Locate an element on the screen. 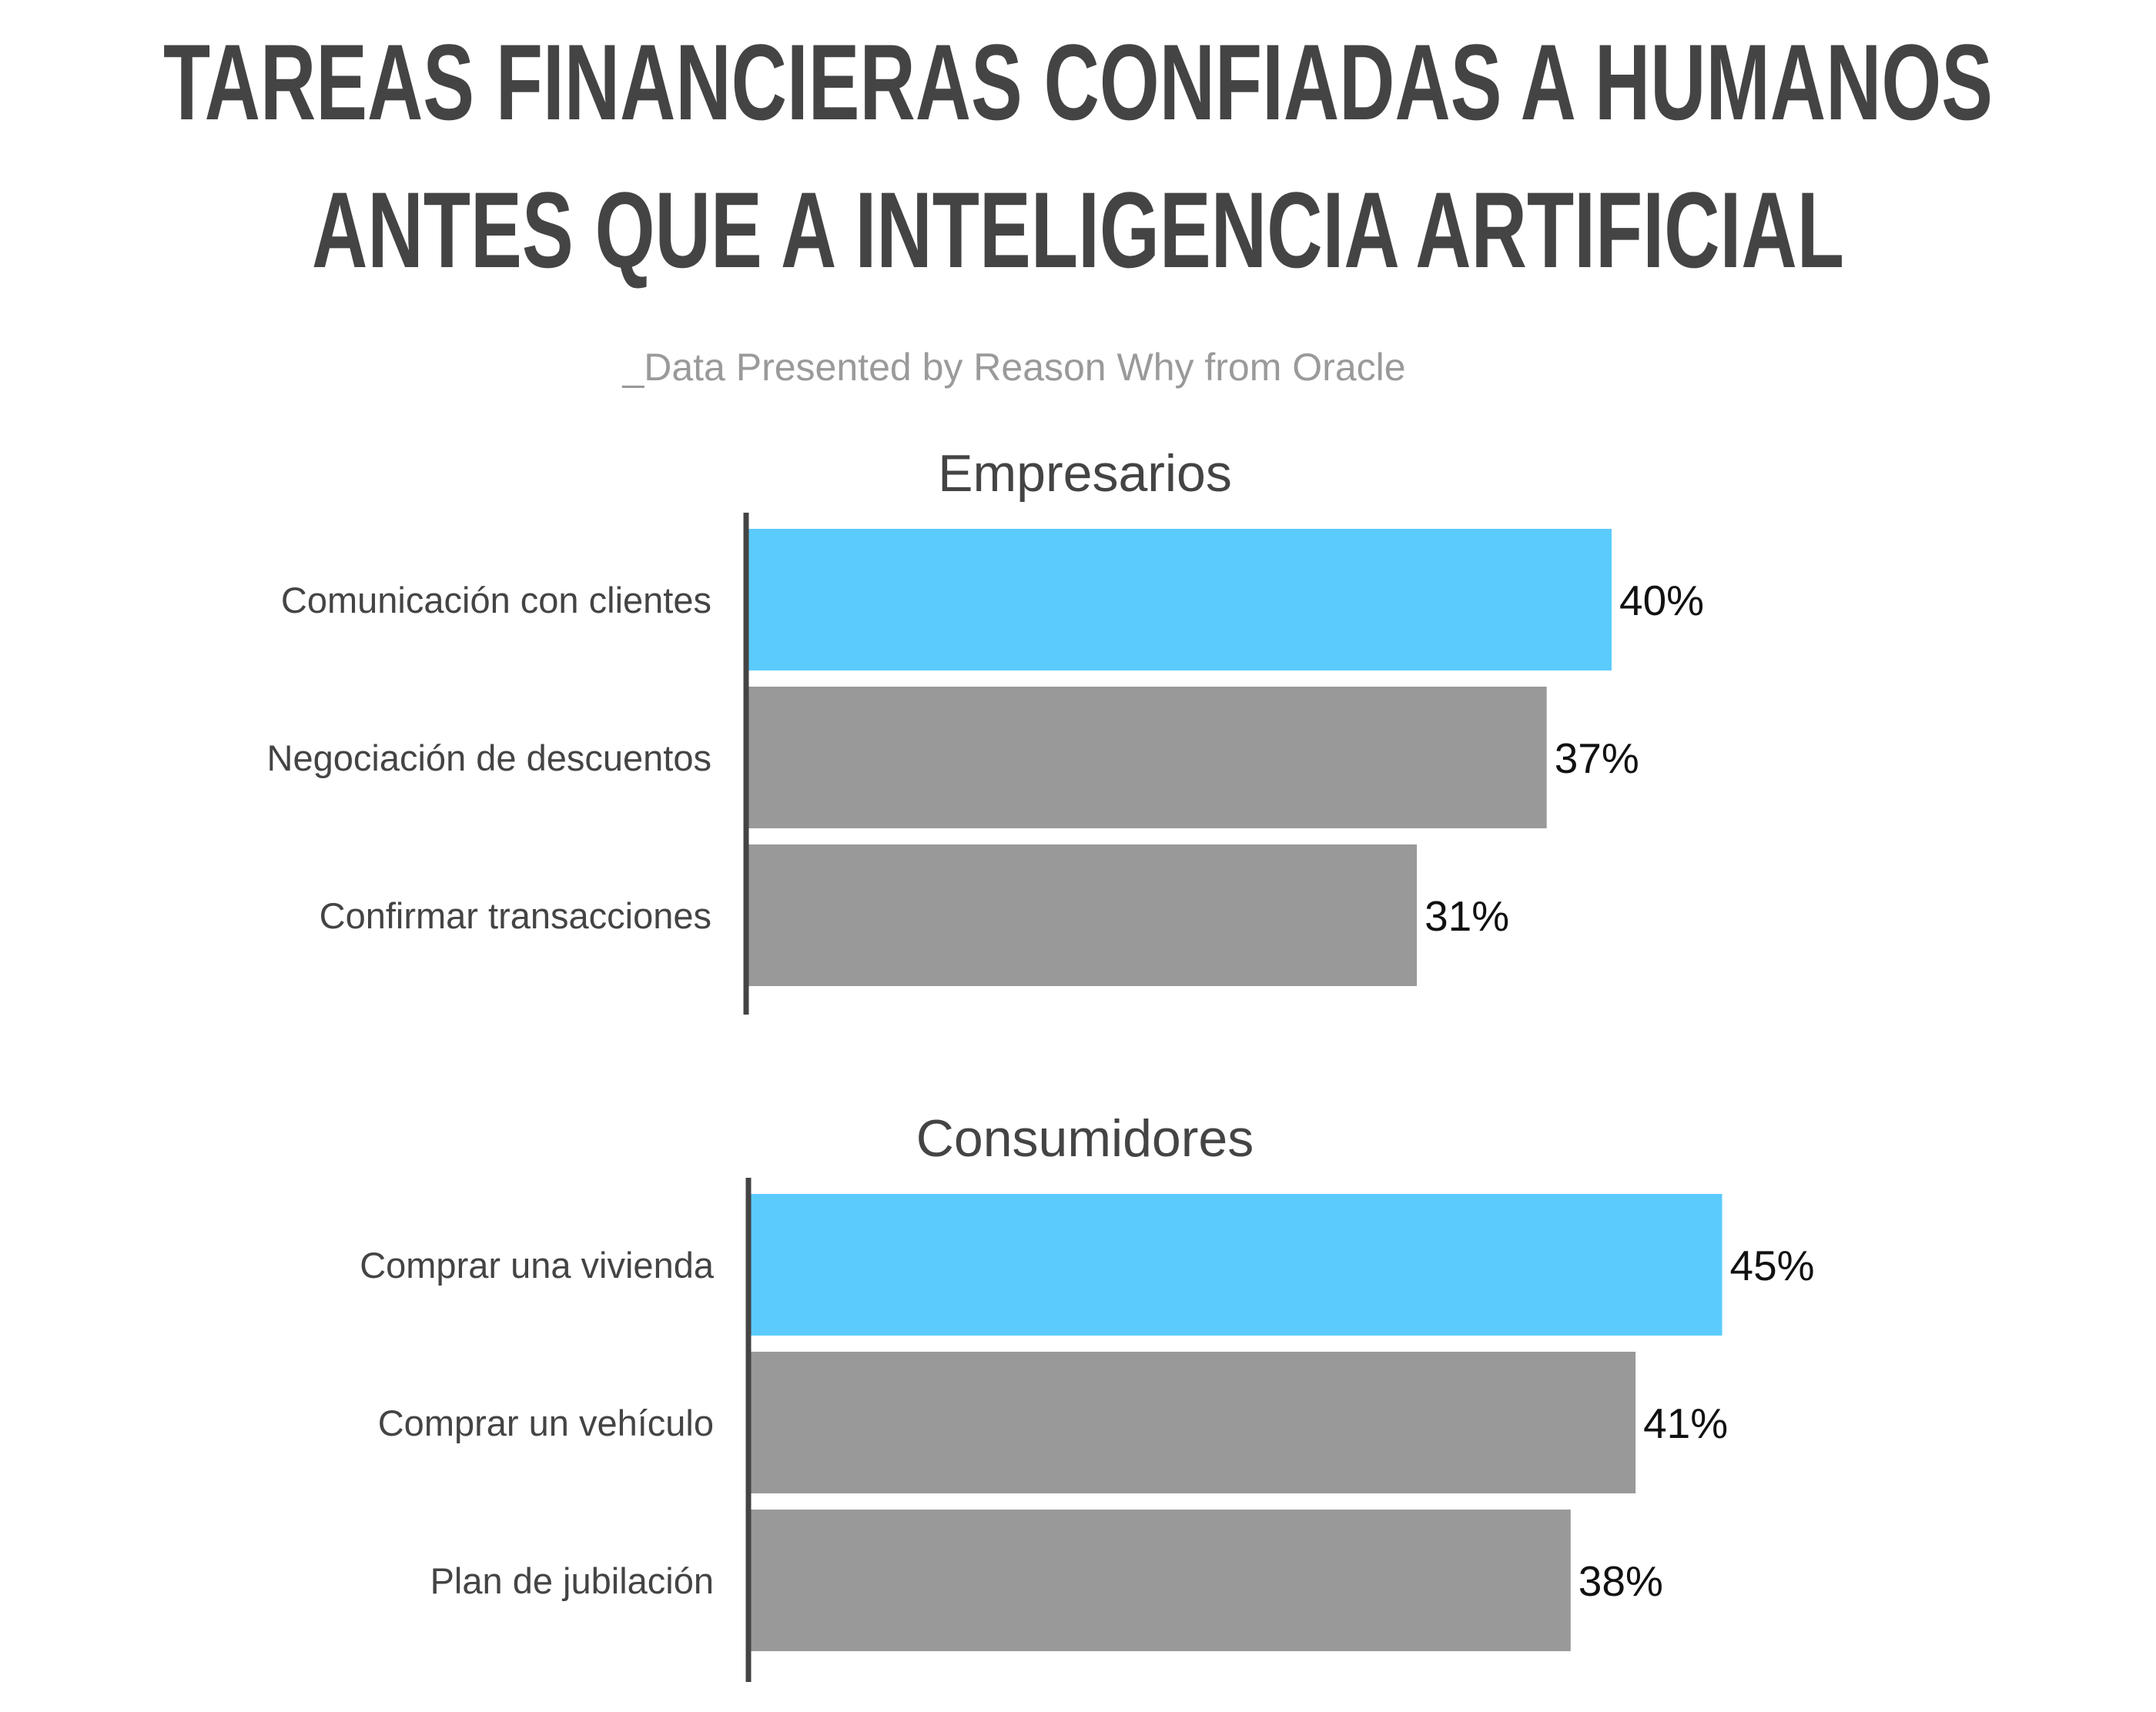 Image resolution: width=2156 pixels, height=1712 pixels. value-label: 41% is located at coordinates (1685, 1423).